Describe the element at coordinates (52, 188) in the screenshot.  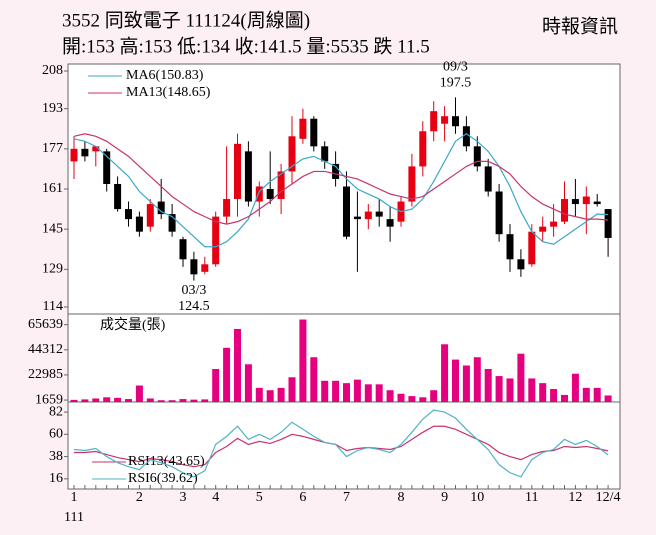
I see `y-tick-label: 161` at that location.